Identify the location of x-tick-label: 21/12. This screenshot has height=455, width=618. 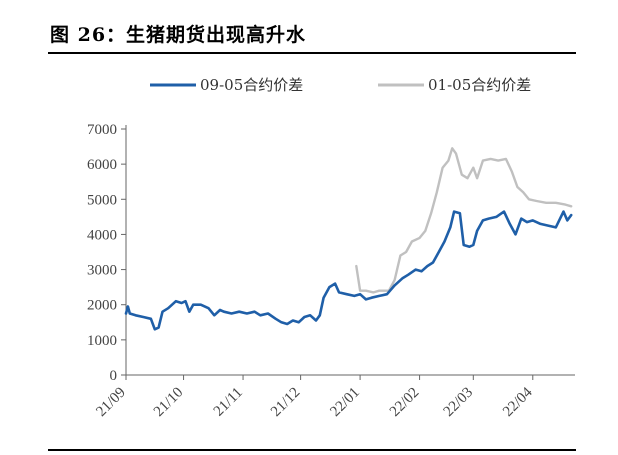
(285, 402).